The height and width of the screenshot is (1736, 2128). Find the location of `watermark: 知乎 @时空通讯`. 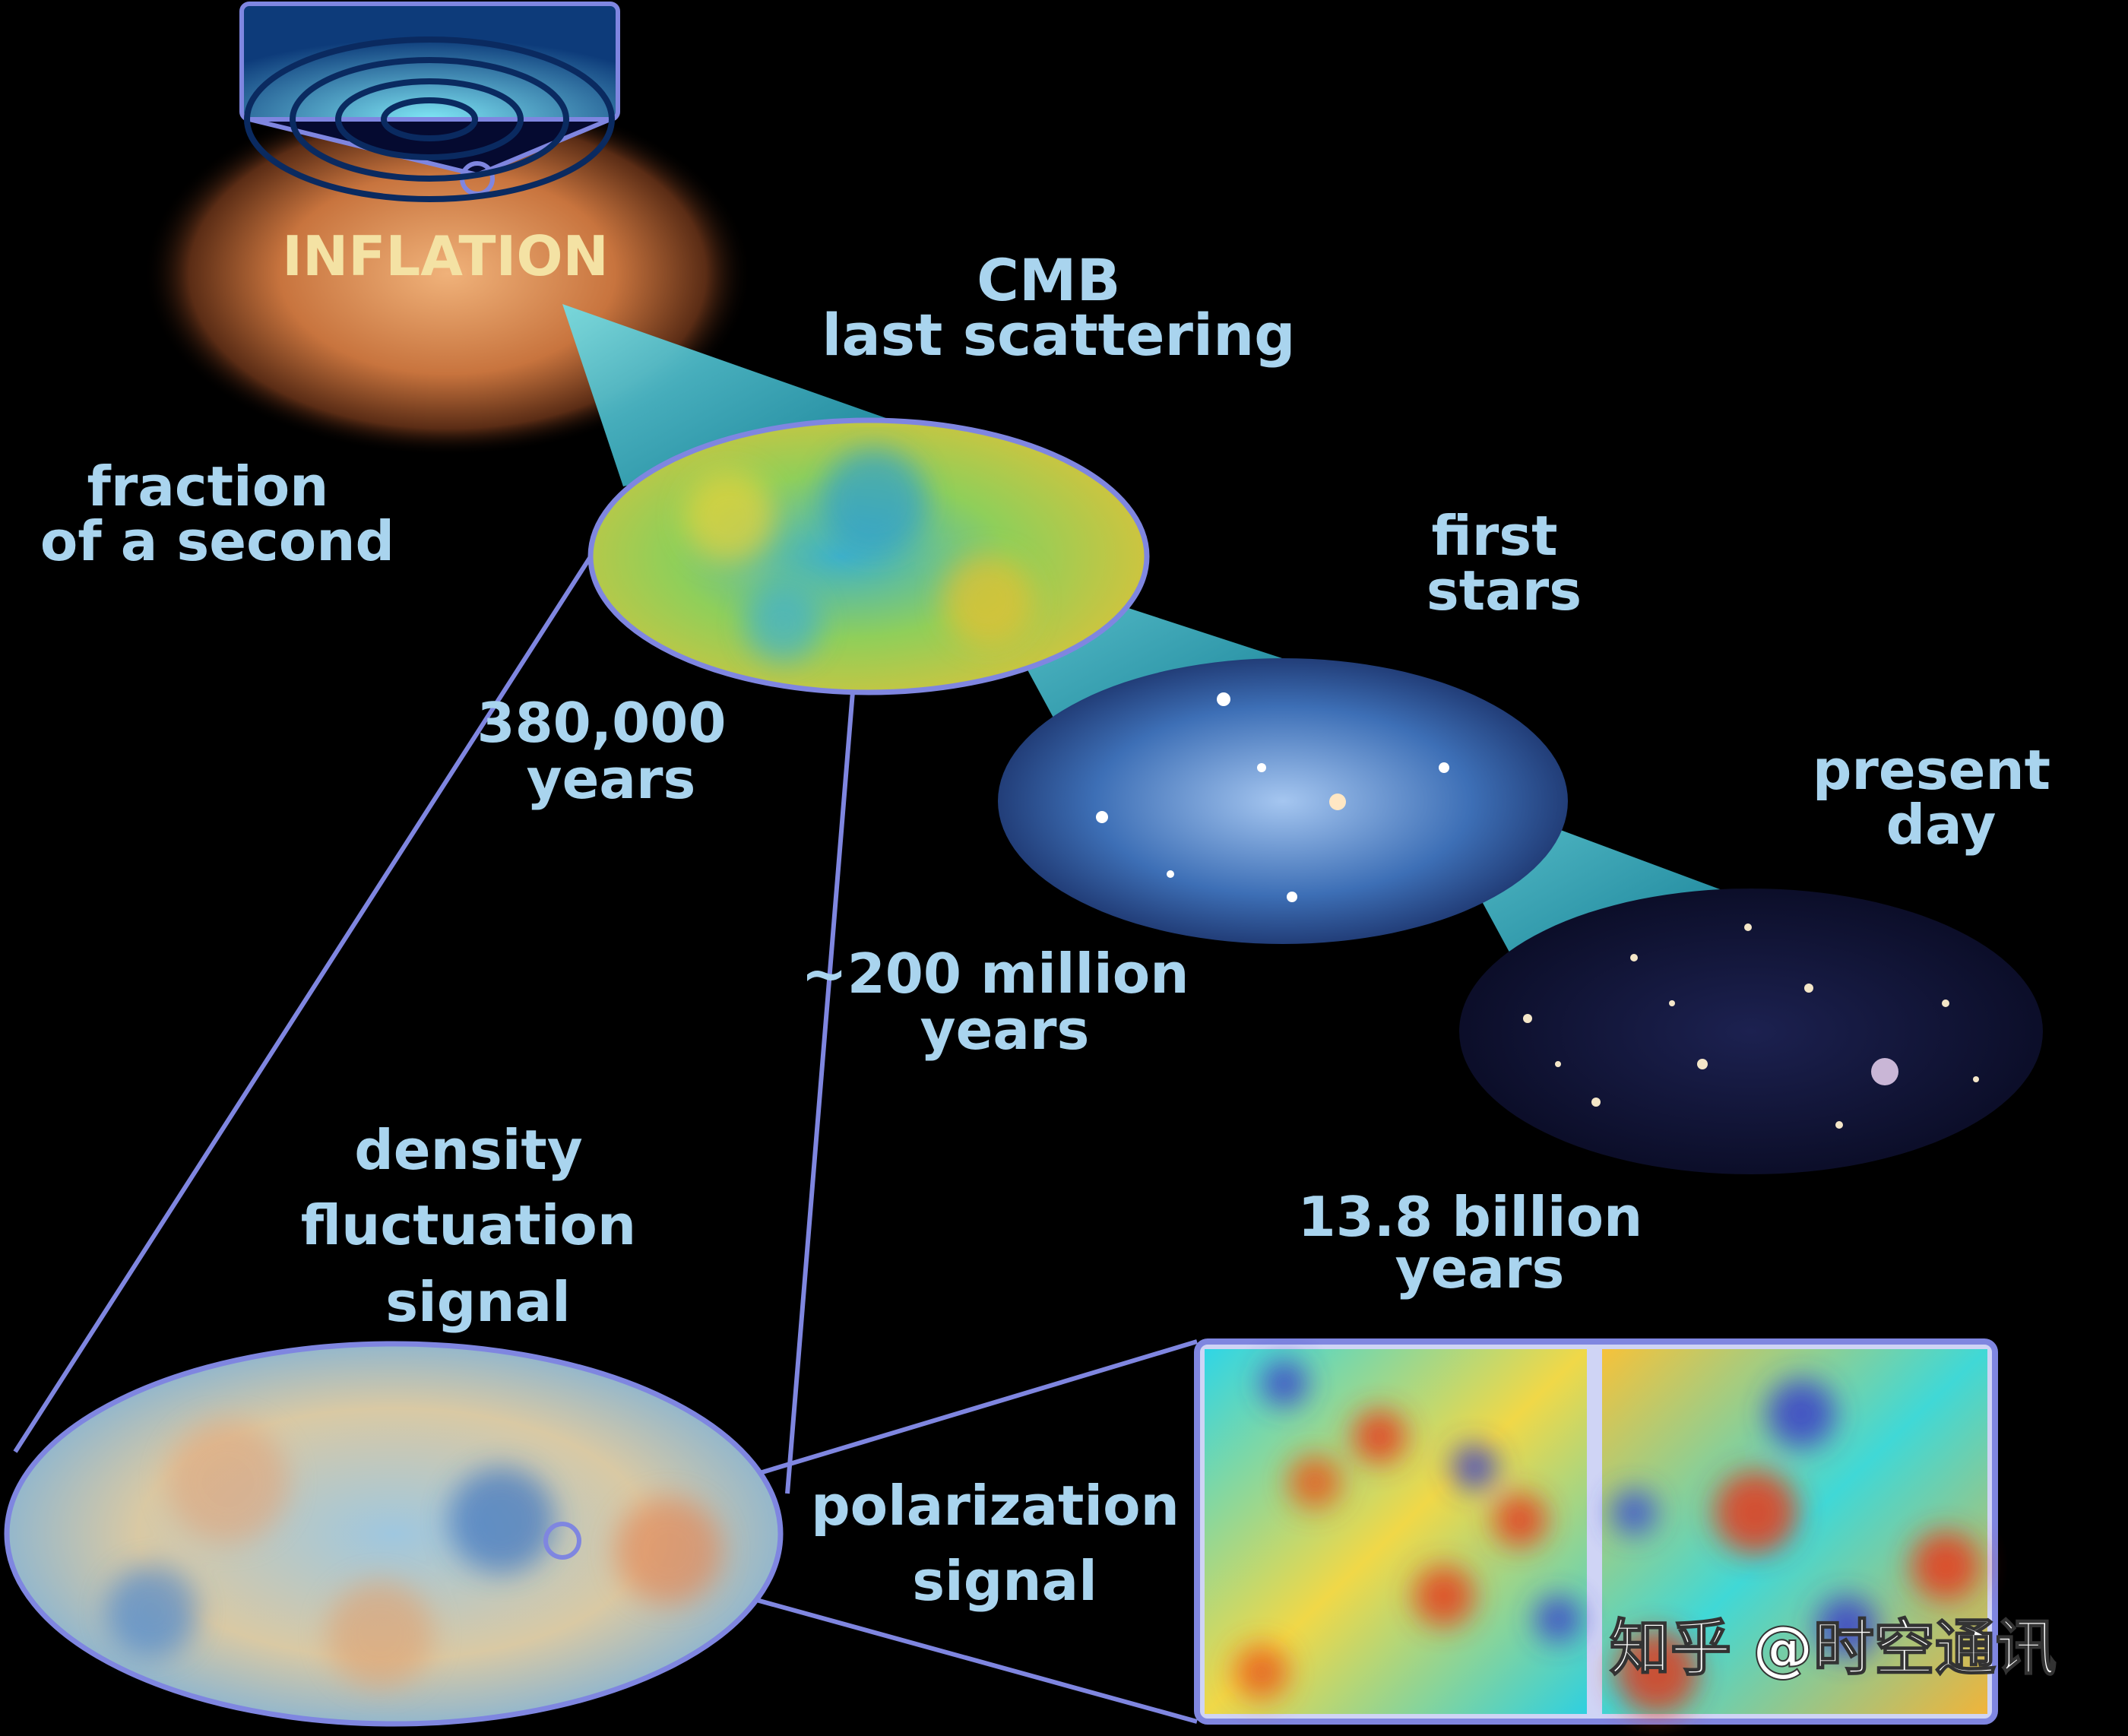

watermark: 知乎 @时空通讯 is located at coordinates (1833, 1648).